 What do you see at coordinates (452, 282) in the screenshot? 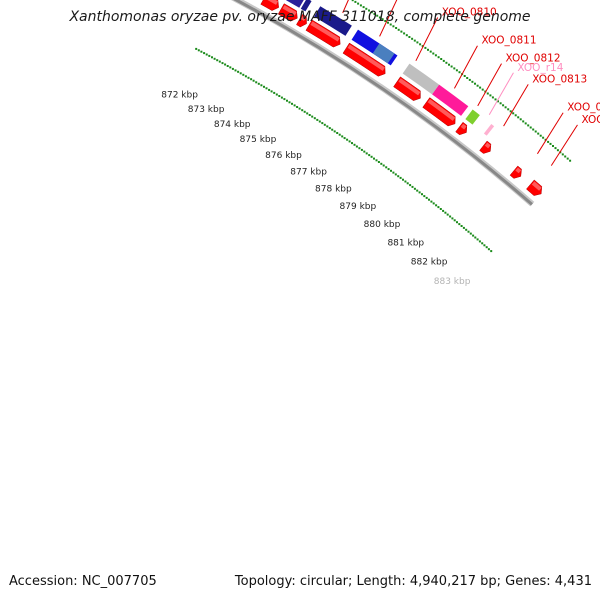
I see `kbp-tick-label: 883 kbp` at bounding box center [452, 282].